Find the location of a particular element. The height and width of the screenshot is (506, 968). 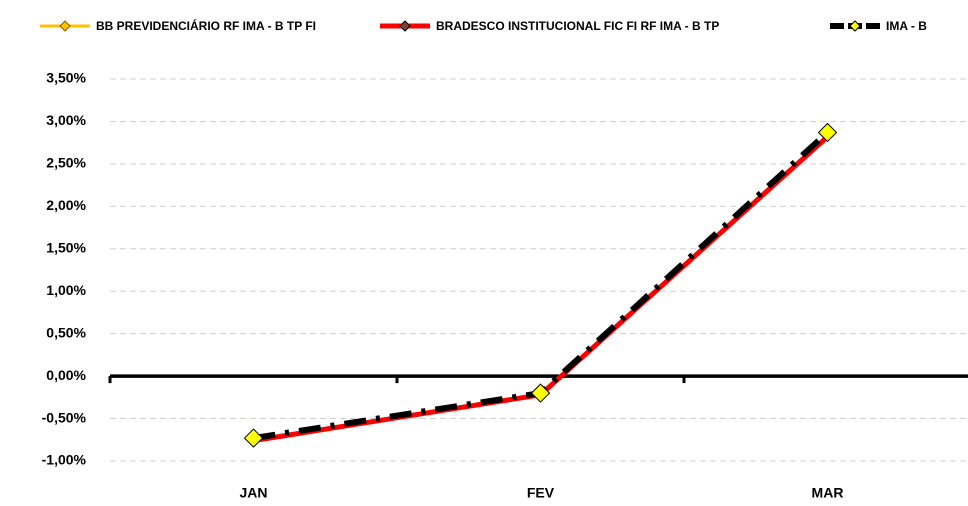

y-tick-label: -1,00% is located at coordinates (64, 460).